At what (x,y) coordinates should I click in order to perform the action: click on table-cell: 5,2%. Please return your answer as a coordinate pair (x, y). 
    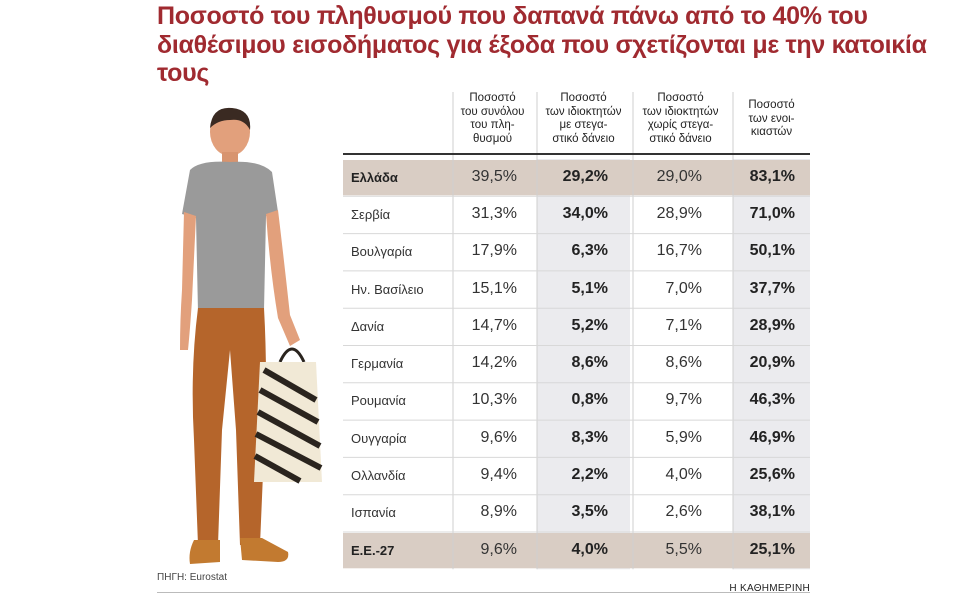
    Looking at the image, I should click on (589, 325).